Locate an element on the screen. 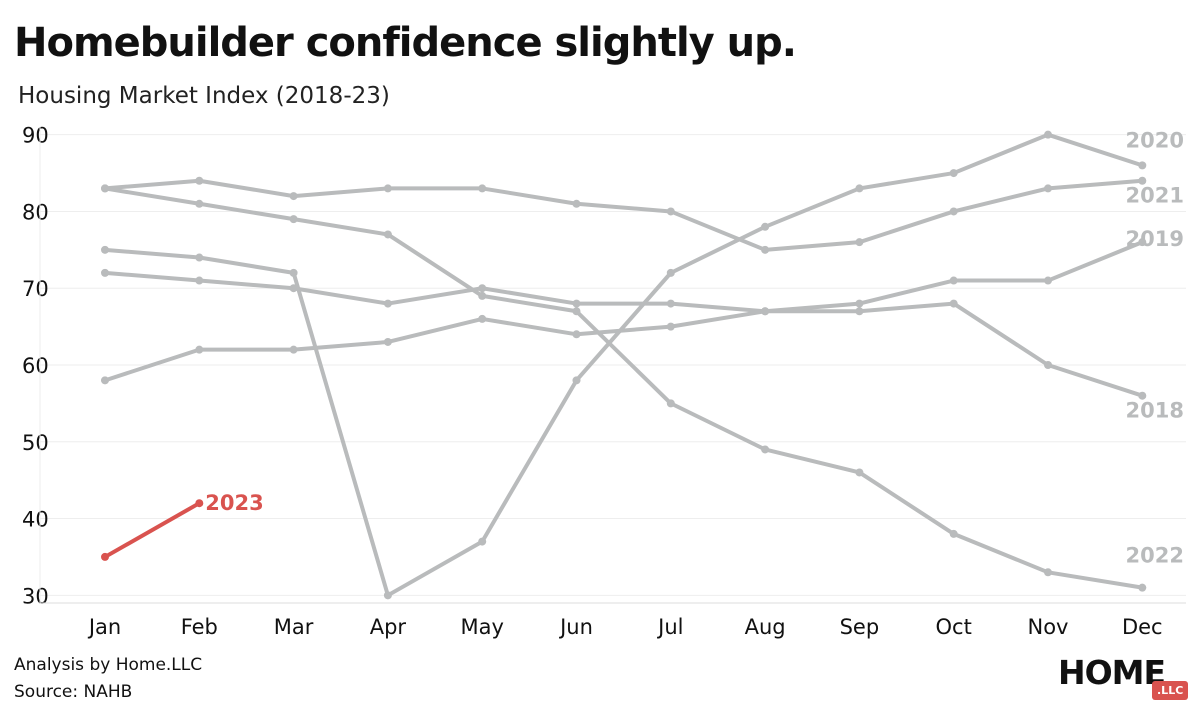 The height and width of the screenshot is (720, 1200). home-llc-logo: HOME .LLC is located at coordinates (1123, 680).